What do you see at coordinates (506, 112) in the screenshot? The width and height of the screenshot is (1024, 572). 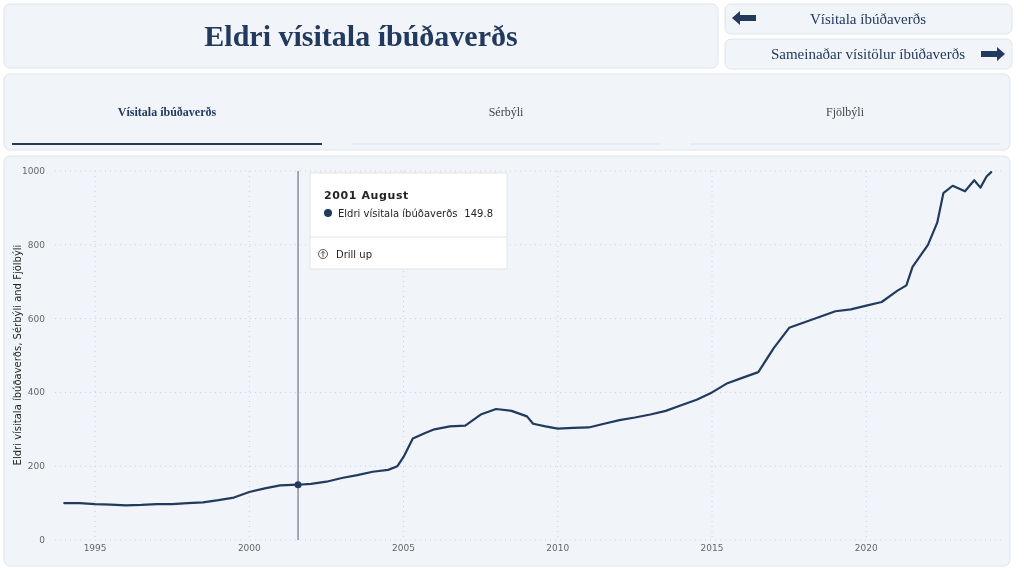 I see `text: Sérbýli` at bounding box center [506, 112].